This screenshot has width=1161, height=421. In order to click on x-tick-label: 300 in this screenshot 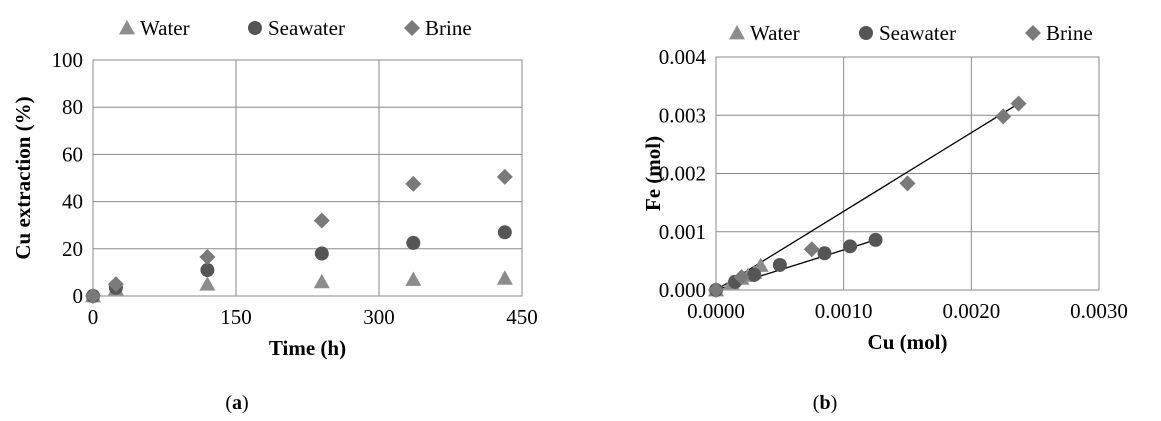, I will do `click(379, 317)`.